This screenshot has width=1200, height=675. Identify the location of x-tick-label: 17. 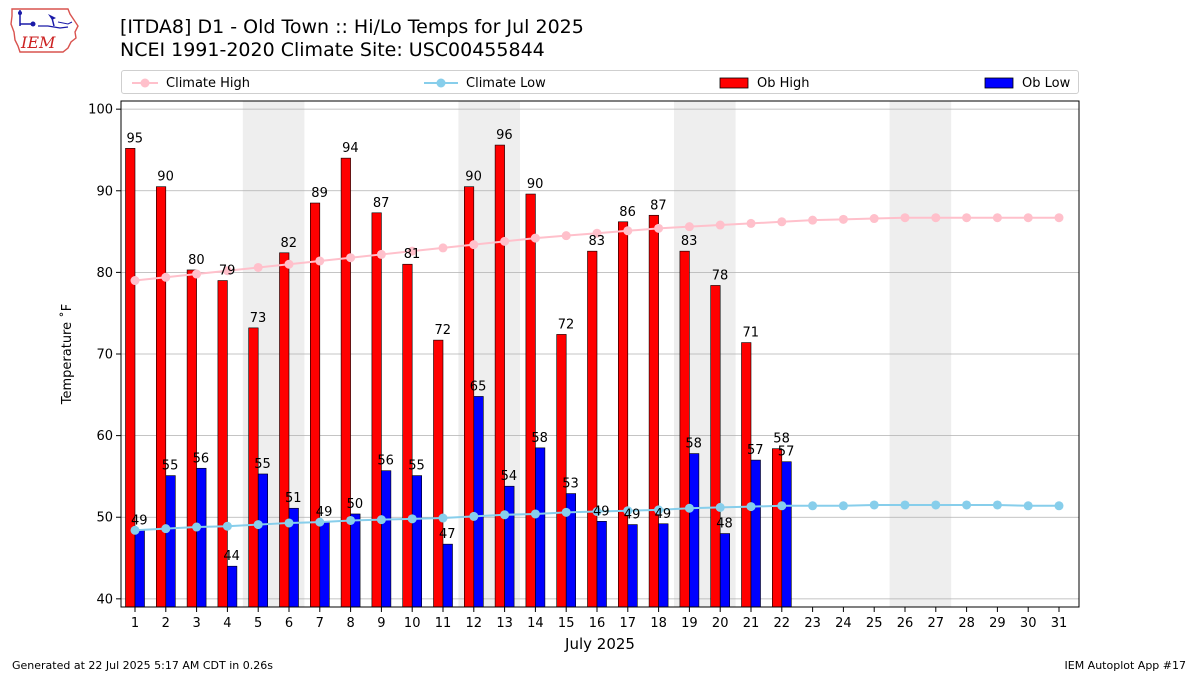
(628, 623).